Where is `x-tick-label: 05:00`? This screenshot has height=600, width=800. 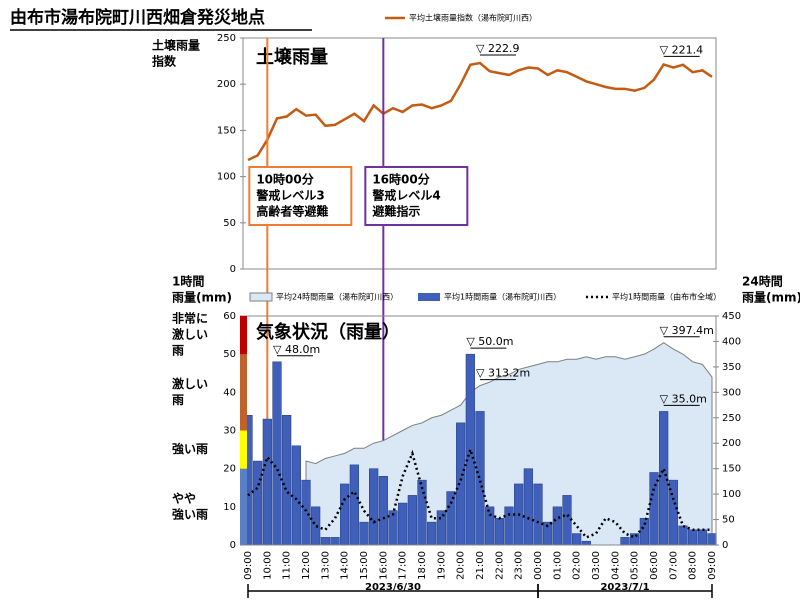
x-tick-label: 05:00 is located at coordinates (635, 565).